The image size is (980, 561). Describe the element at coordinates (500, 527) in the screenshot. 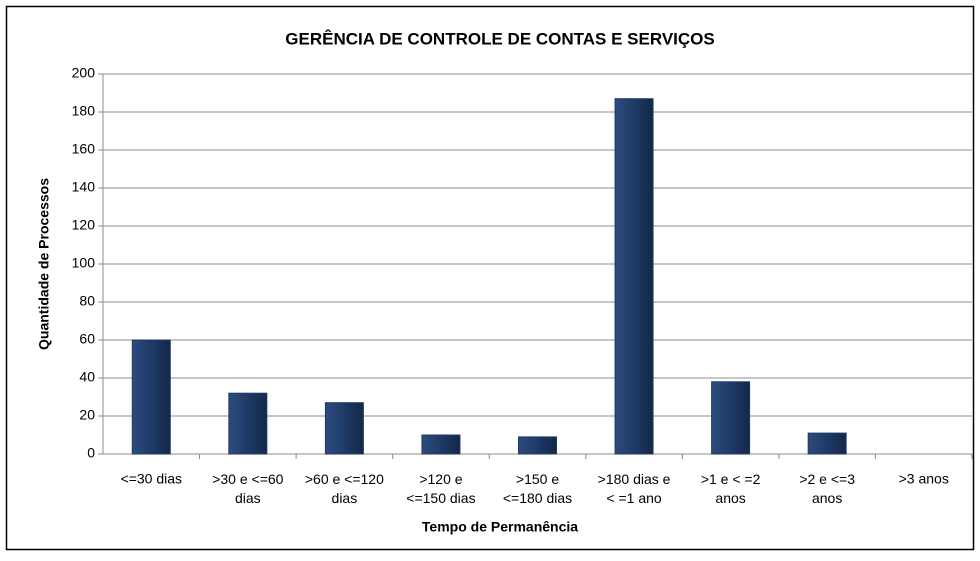

I see `x-axis-label: Tempo de Permanência` at that location.